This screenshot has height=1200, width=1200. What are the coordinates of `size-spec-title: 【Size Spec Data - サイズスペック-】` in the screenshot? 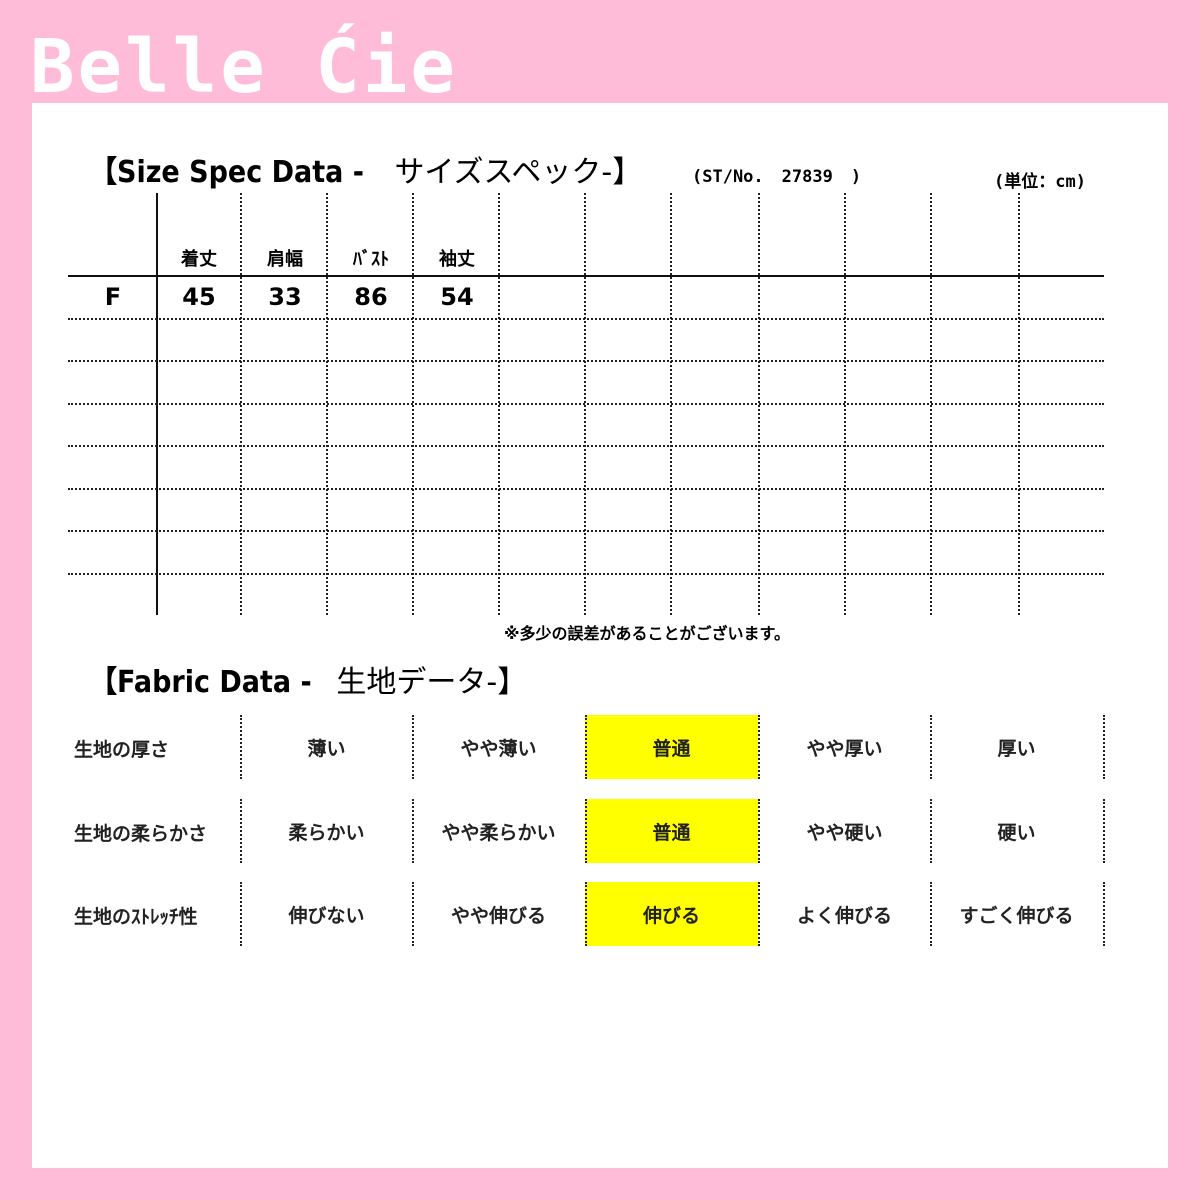 It's located at (366, 169).